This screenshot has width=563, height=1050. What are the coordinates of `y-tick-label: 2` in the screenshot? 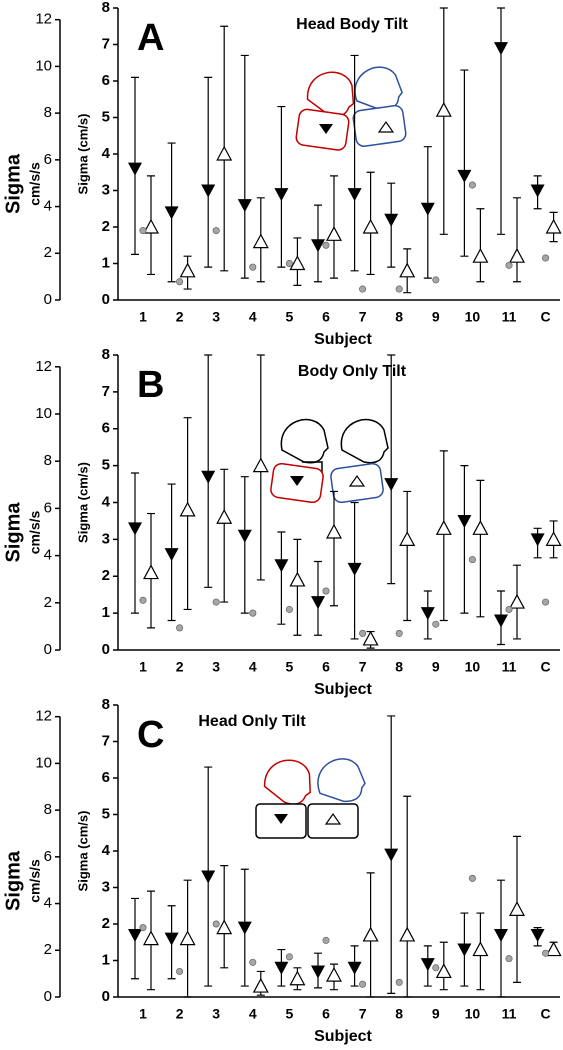 It's located at (106, 575).